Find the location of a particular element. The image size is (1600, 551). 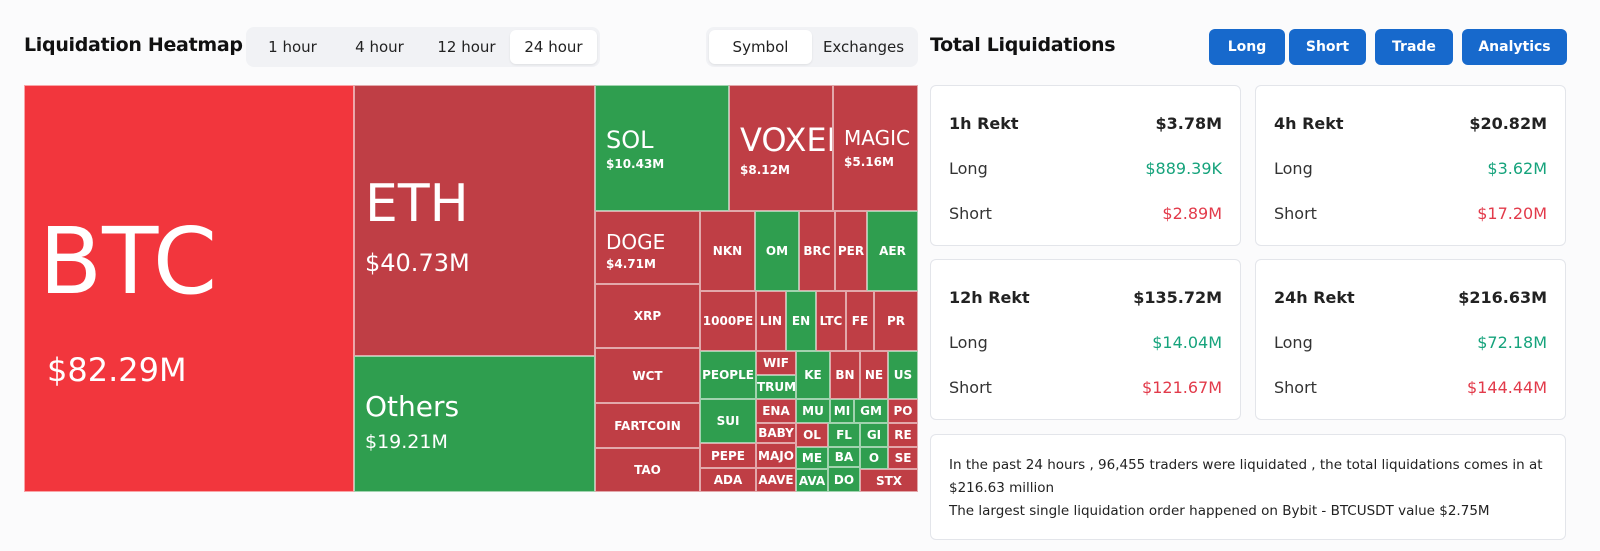

treemap-cell-1000pe: 1000PE is located at coordinates (728, 321).